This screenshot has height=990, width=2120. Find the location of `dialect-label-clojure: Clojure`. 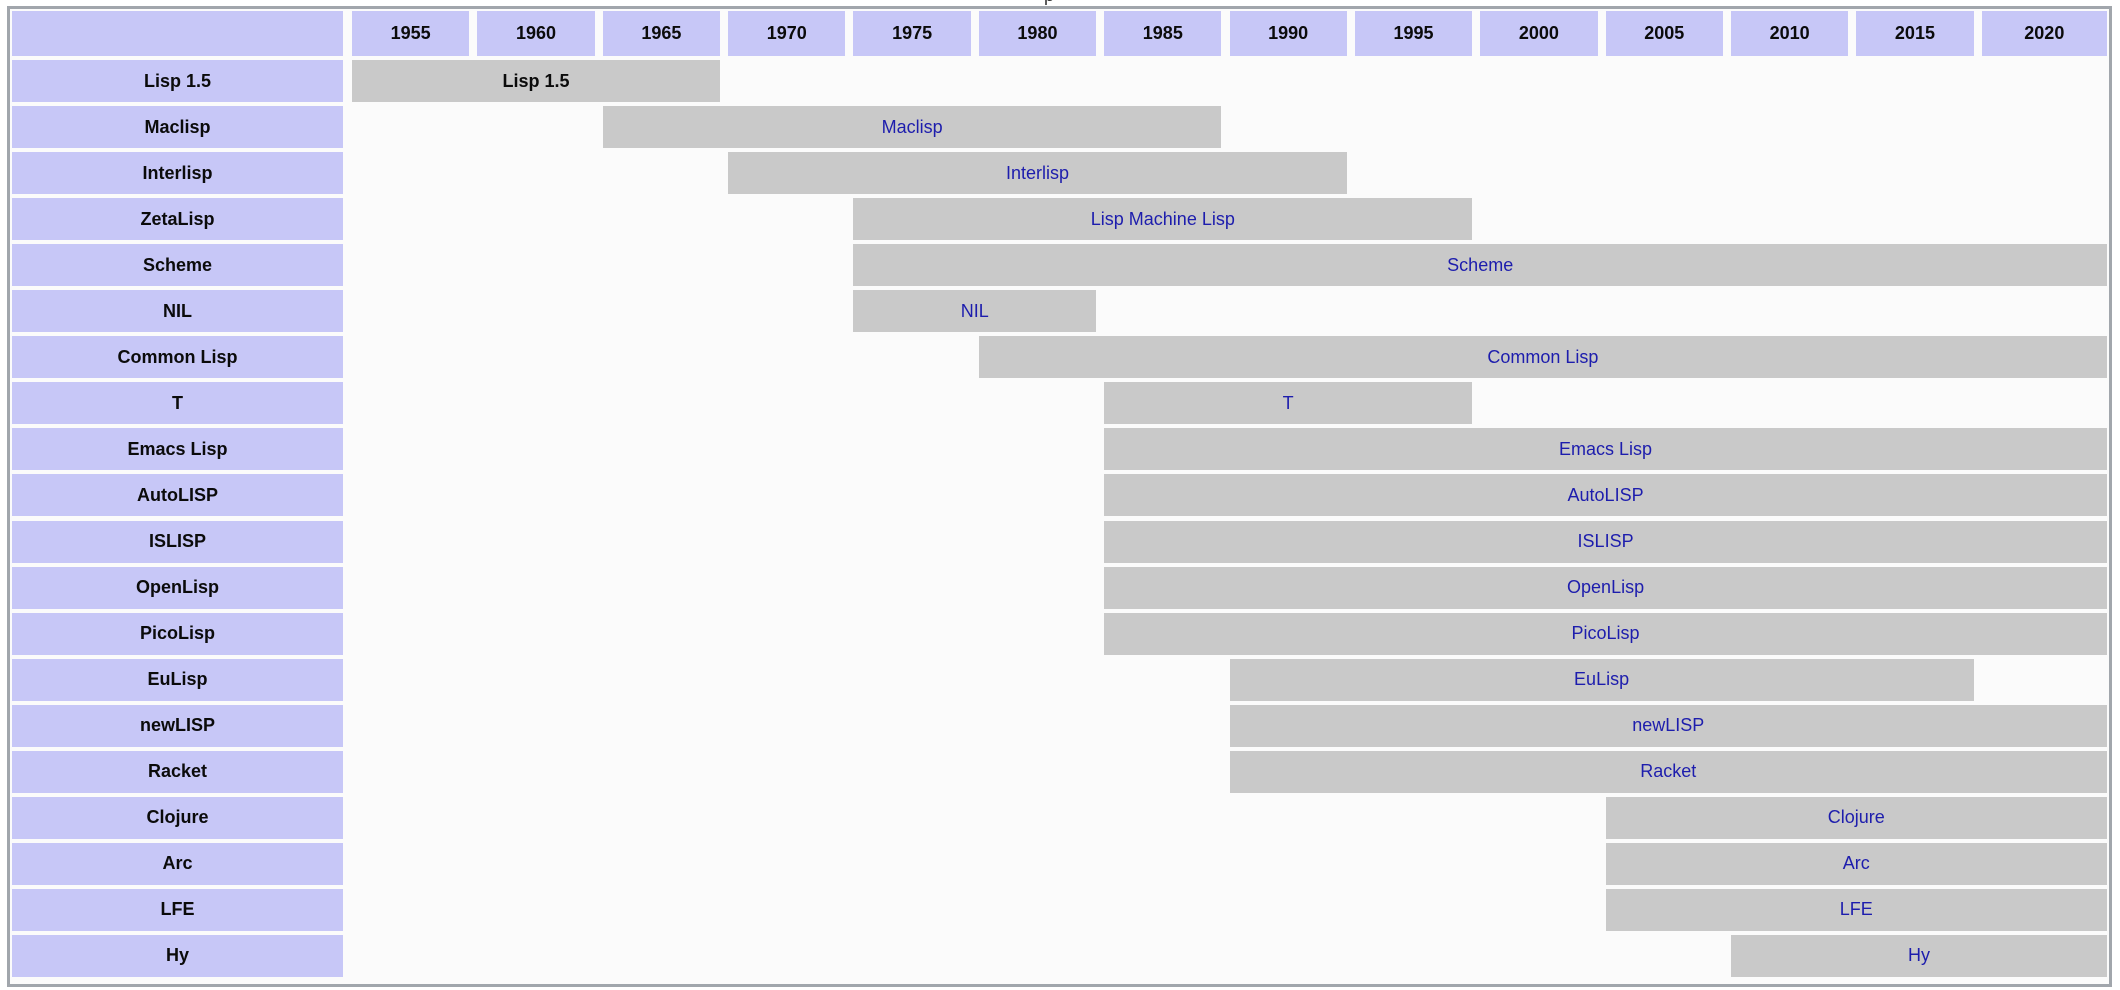

dialect-label-clojure: Clojure is located at coordinates (177, 817).